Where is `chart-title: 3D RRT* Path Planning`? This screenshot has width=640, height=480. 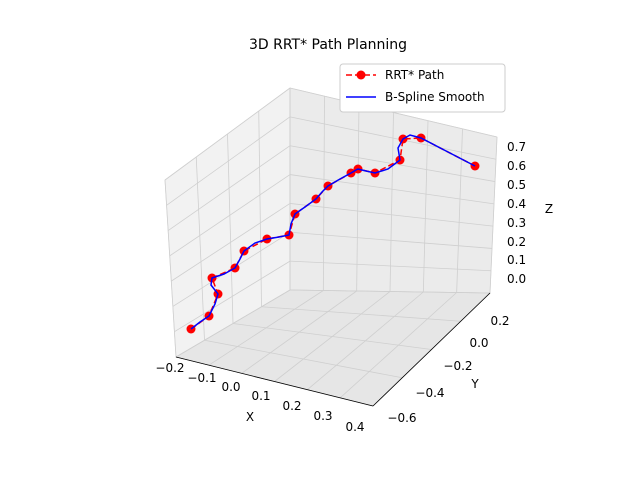
chart-title: 3D RRT* Path Planning is located at coordinates (328, 45).